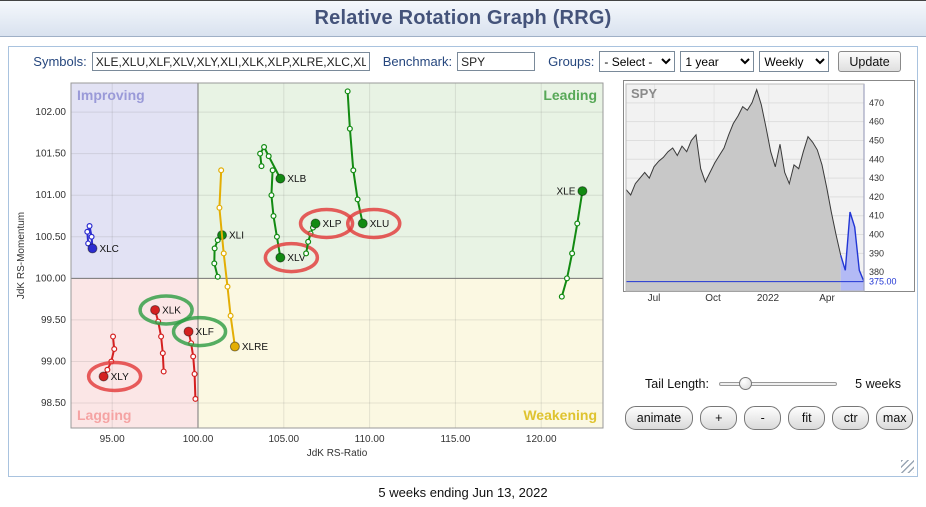  Describe the element at coordinates (876, 103) in the screenshot. I see `svg-text: 470` at that location.